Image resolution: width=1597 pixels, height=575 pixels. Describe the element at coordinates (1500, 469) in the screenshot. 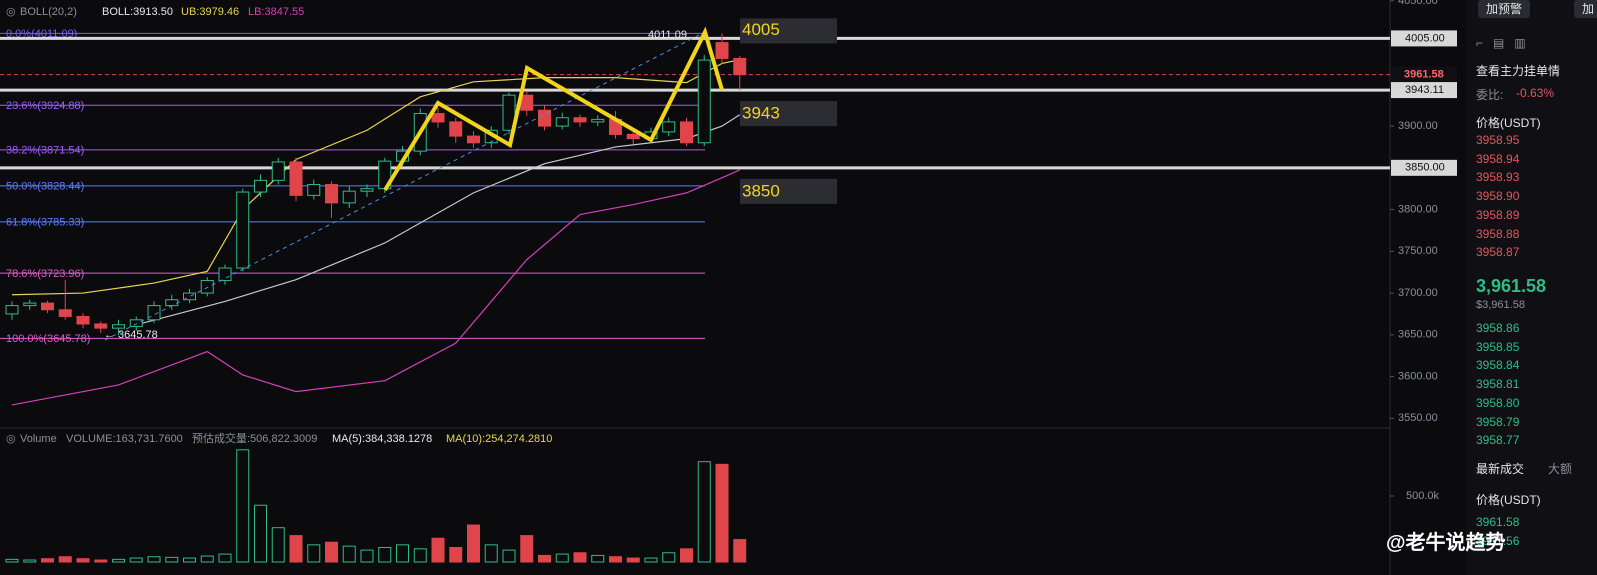

I see `trades-tab: 最新成交` at that location.